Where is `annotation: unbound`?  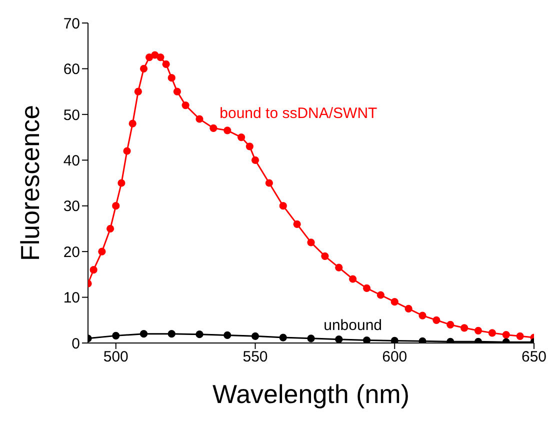 annotation: unbound is located at coordinates (353, 325).